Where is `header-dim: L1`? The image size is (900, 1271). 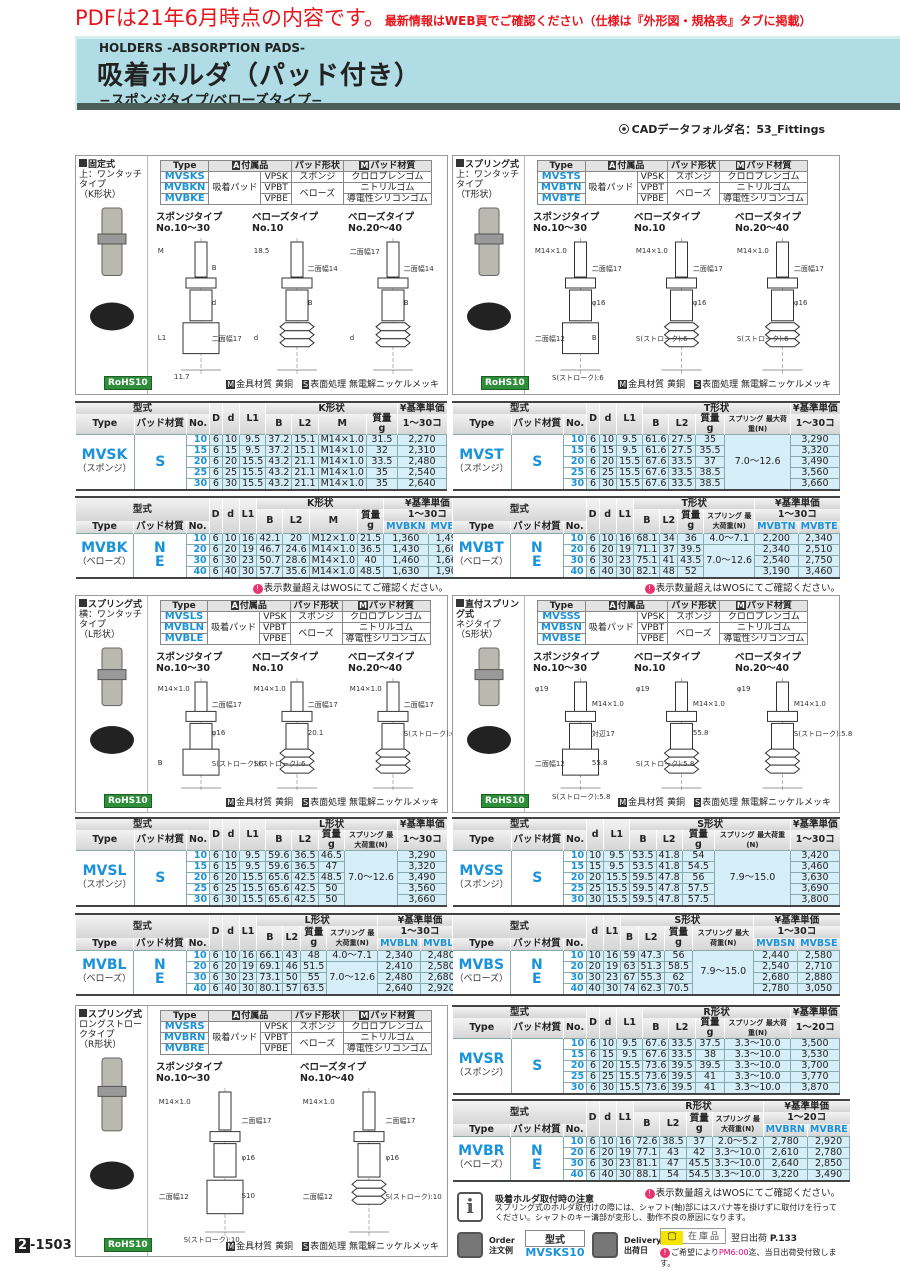 header-dim: L1 is located at coordinates (629, 418).